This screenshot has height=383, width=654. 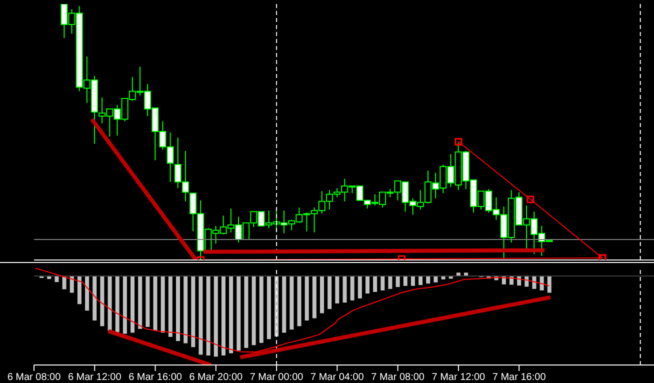 What do you see at coordinates (155, 377) in the screenshot?
I see `x-tick-label: 6 Mar 16:00` at bounding box center [155, 377].